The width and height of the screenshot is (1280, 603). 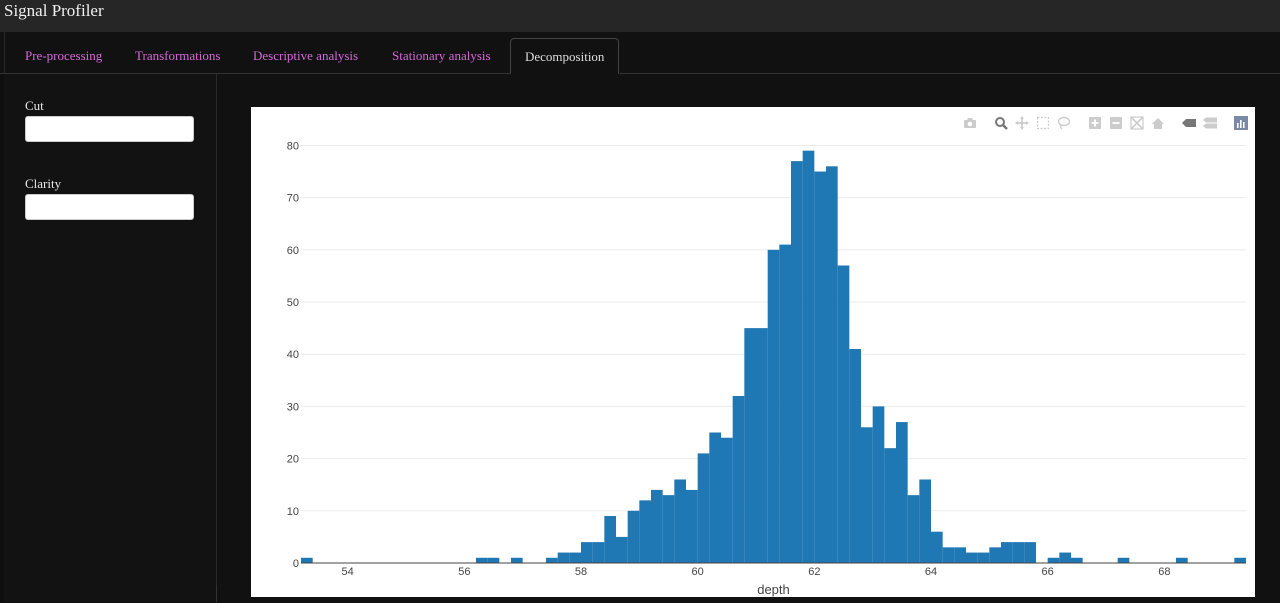 What do you see at coordinates (698, 572) in the screenshot?
I see `x-tick-label: 60` at bounding box center [698, 572].